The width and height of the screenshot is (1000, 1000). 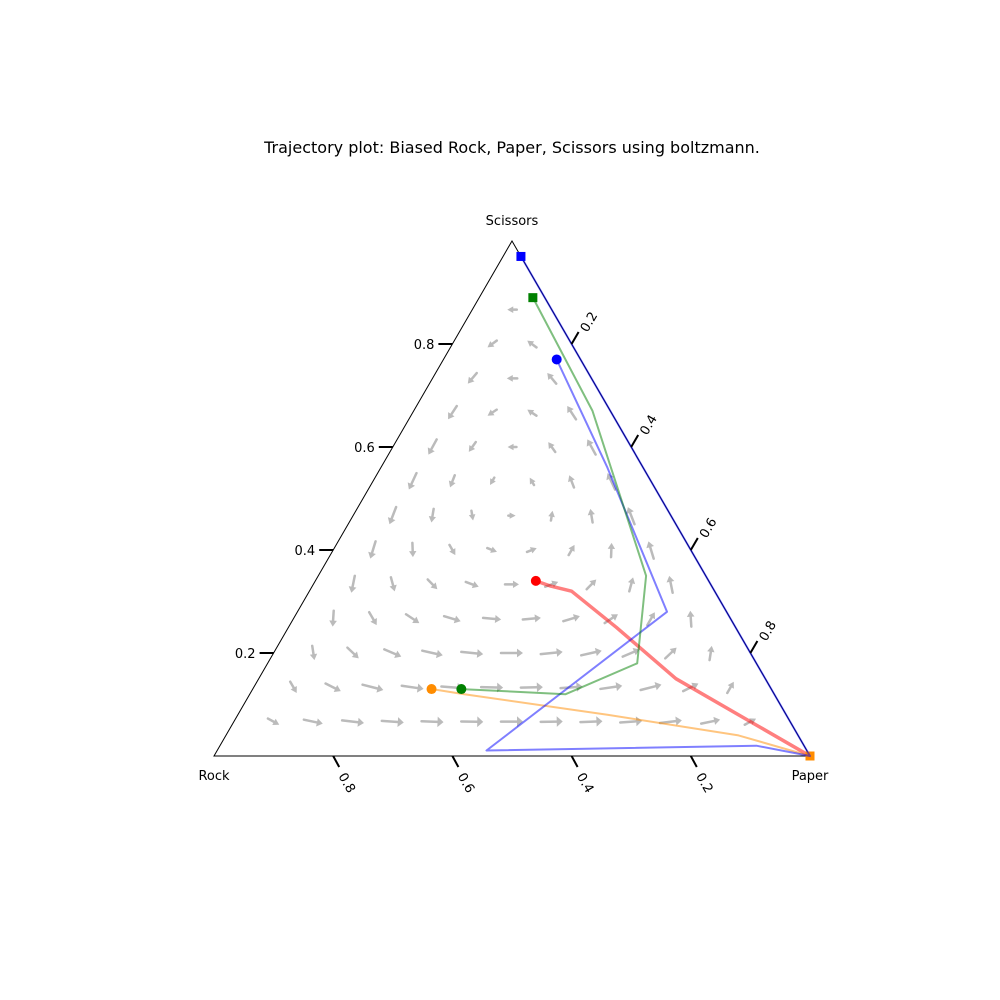 I want to click on corner-label-rock: Rock, so click(x=214, y=776).